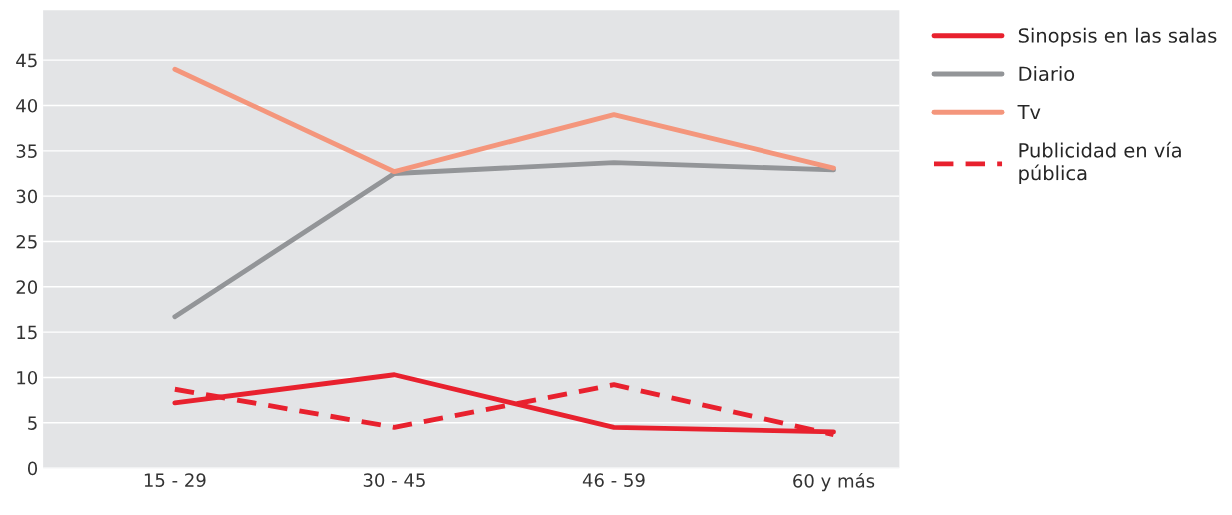 The width and height of the screenshot is (1232, 515). Describe the element at coordinates (1029, 112) in the screenshot. I see `legend-label: Tv` at that location.